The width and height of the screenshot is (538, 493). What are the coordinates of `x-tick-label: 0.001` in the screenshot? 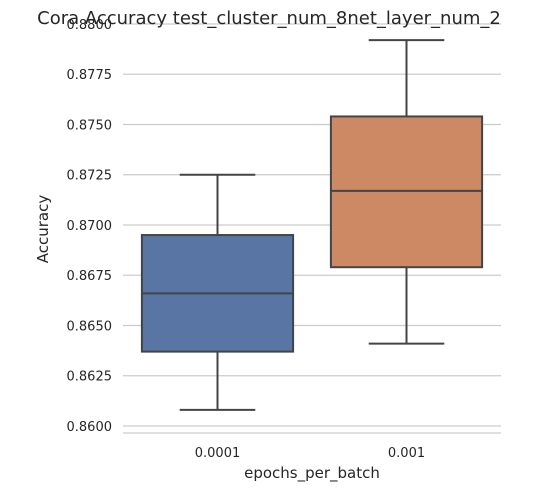 It's located at (406, 453).